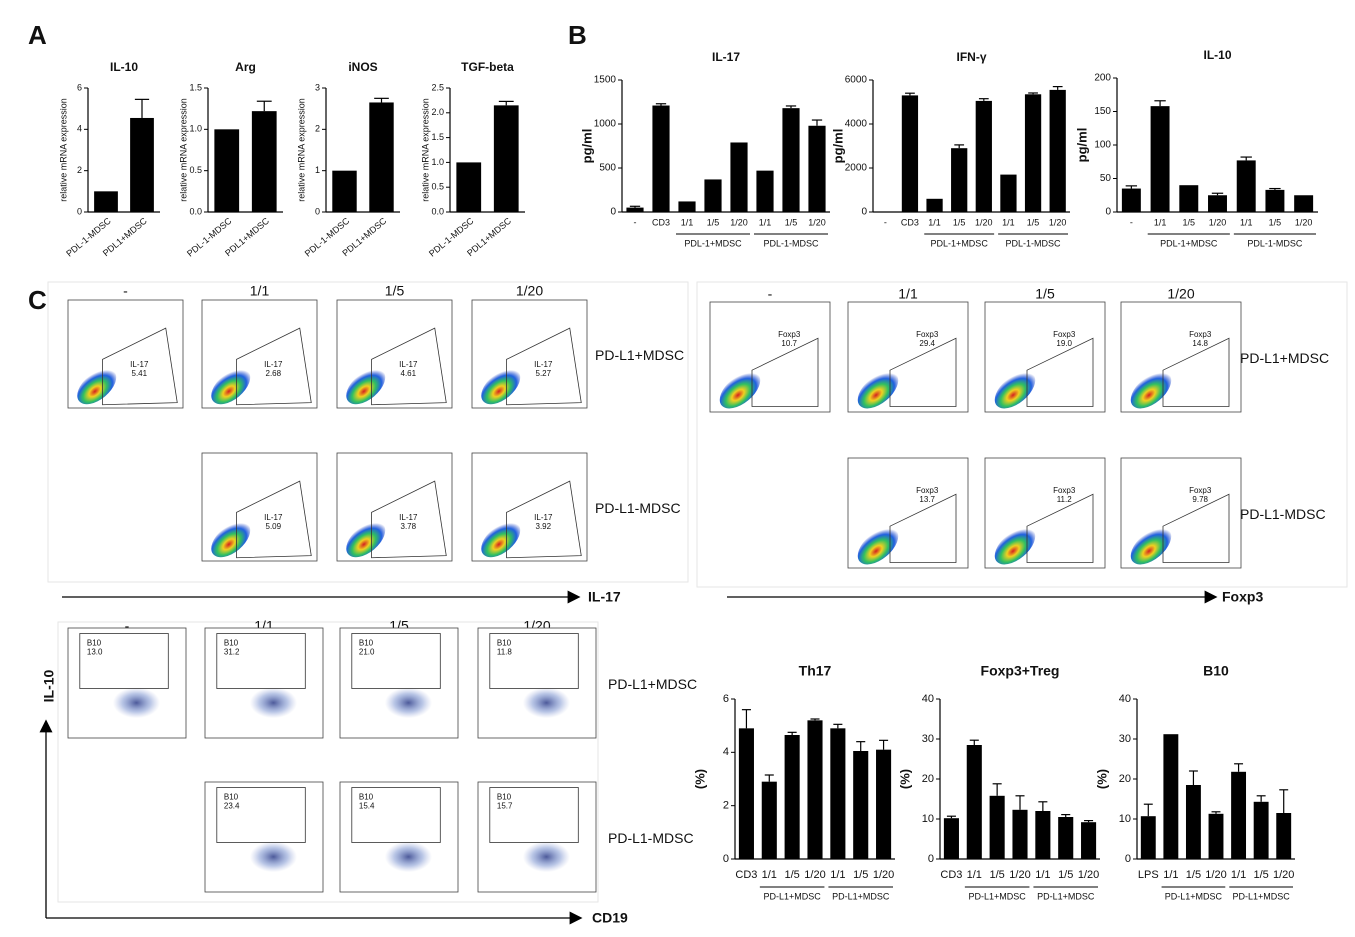 The height and width of the screenshot is (937, 1355). I want to click on row-label: PD-L1+MDSC, so click(639, 355).